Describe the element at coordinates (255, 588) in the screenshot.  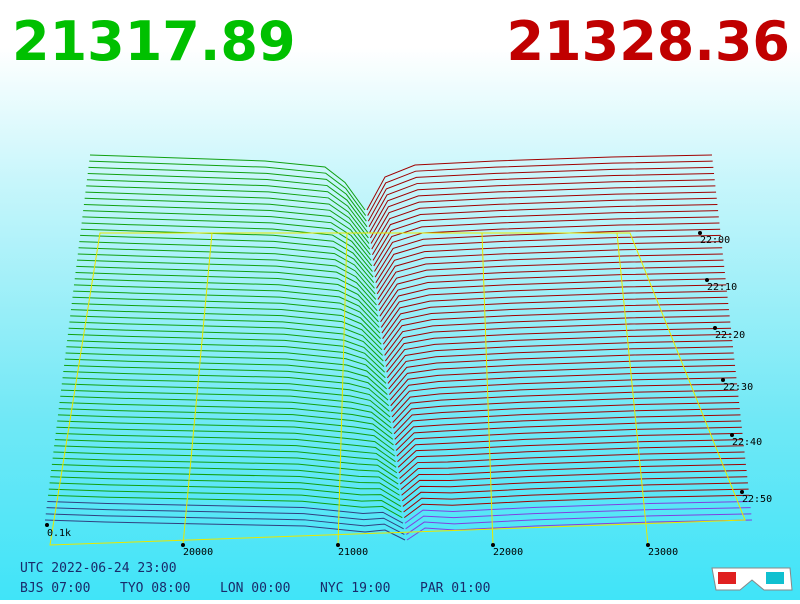
I see `zone-time: LON 00:00` at that location.